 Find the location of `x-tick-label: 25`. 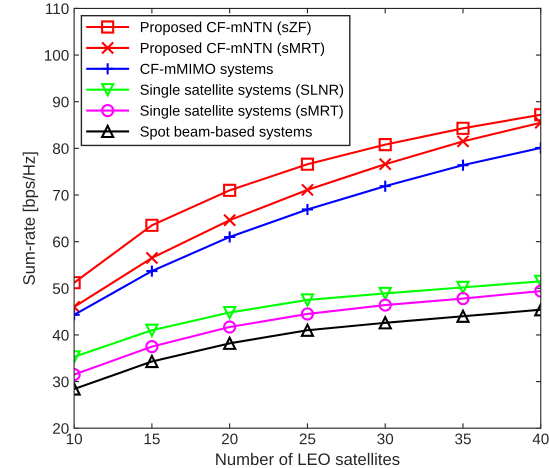

x-tick-label: 25 is located at coordinates (308, 438).